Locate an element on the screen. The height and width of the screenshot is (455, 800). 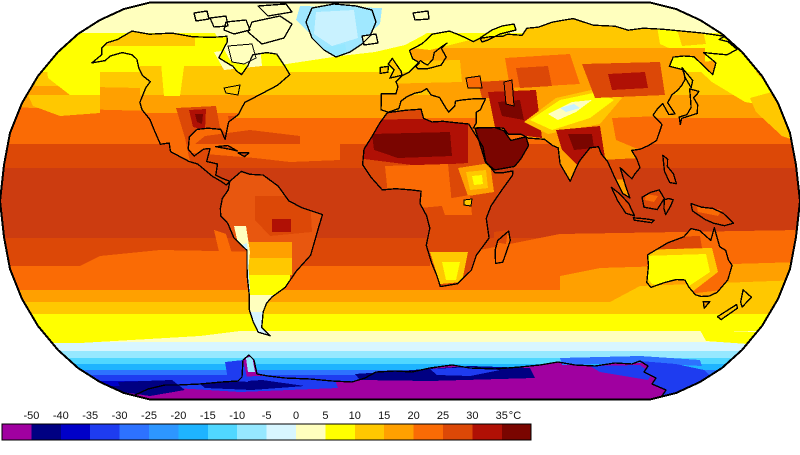
svg-text: -40 is located at coordinates (61, 416).